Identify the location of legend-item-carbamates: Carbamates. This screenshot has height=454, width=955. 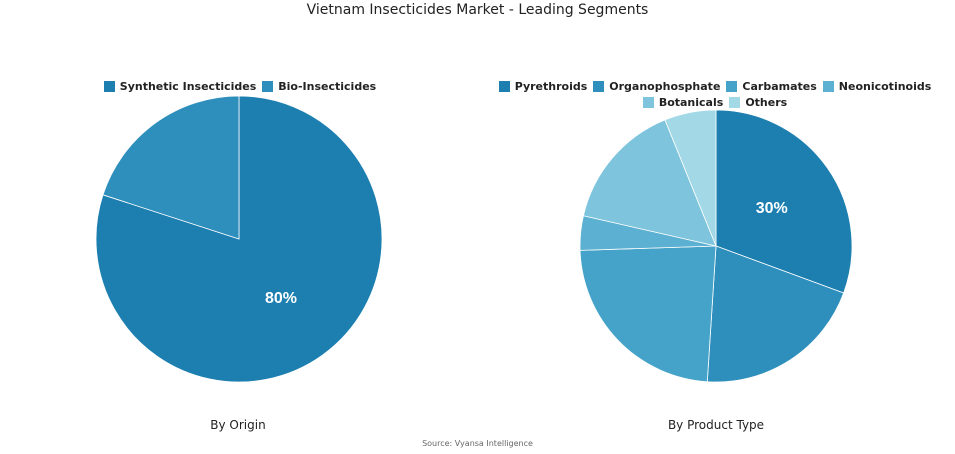
(771, 86).